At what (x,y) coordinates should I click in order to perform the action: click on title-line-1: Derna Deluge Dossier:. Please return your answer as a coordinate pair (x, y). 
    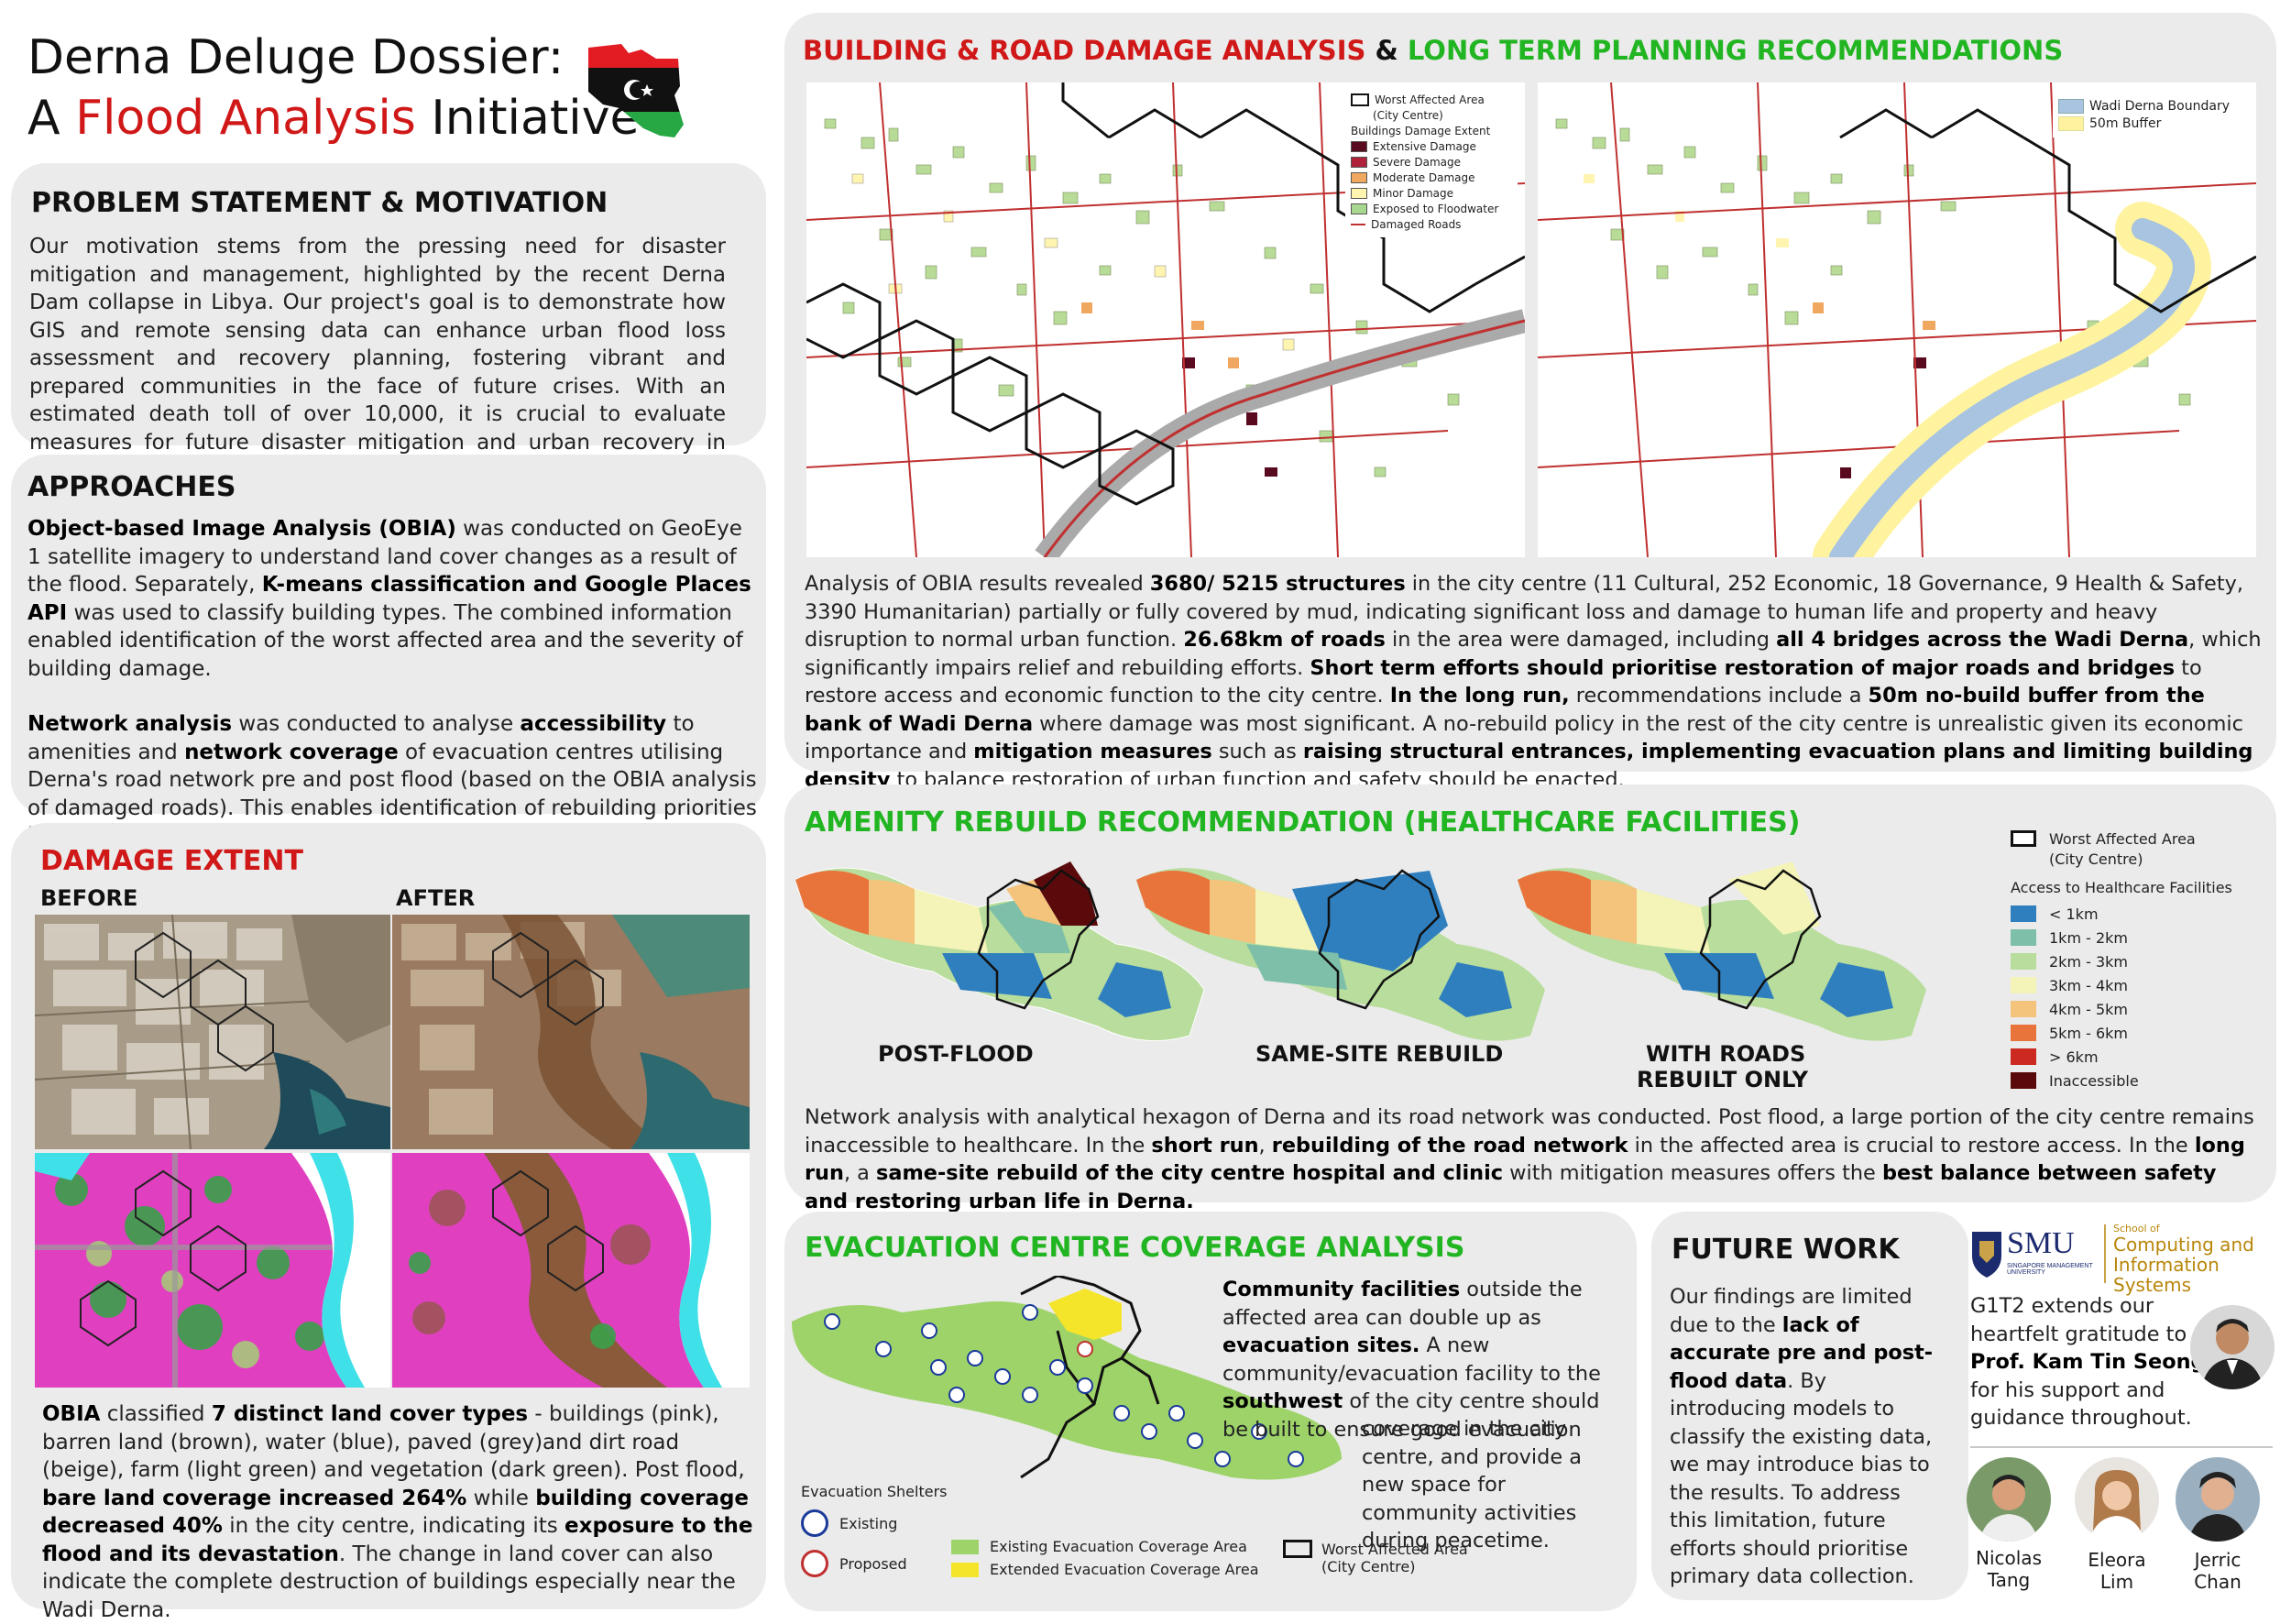
    Looking at the image, I should click on (296, 57).